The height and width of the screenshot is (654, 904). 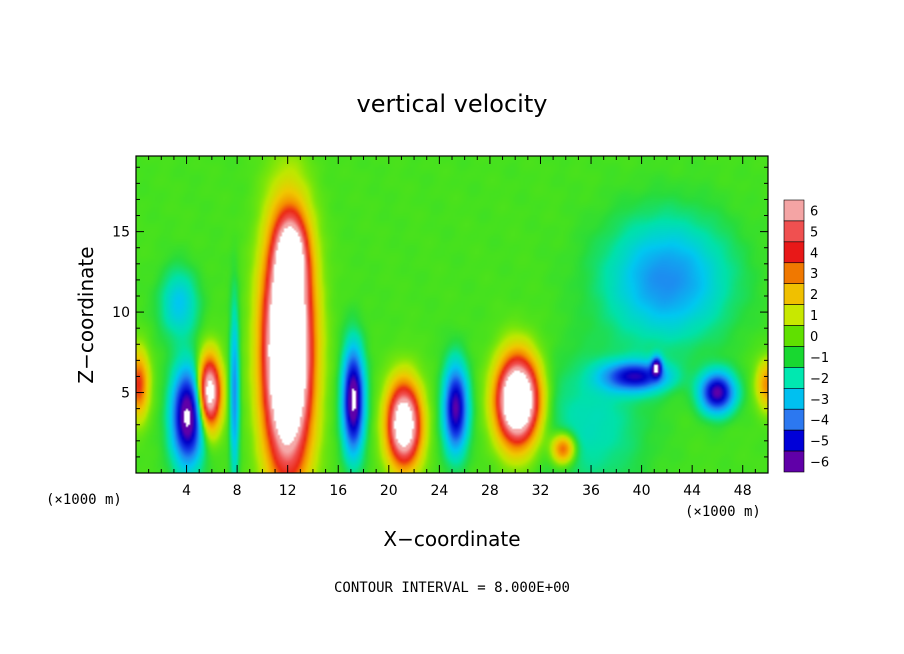 What do you see at coordinates (806, 336) in the screenshot?
I see `colorbar: 6 5 4 3 2 1 0 −1 −2 −3 −4 −5 −6` at bounding box center [806, 336].